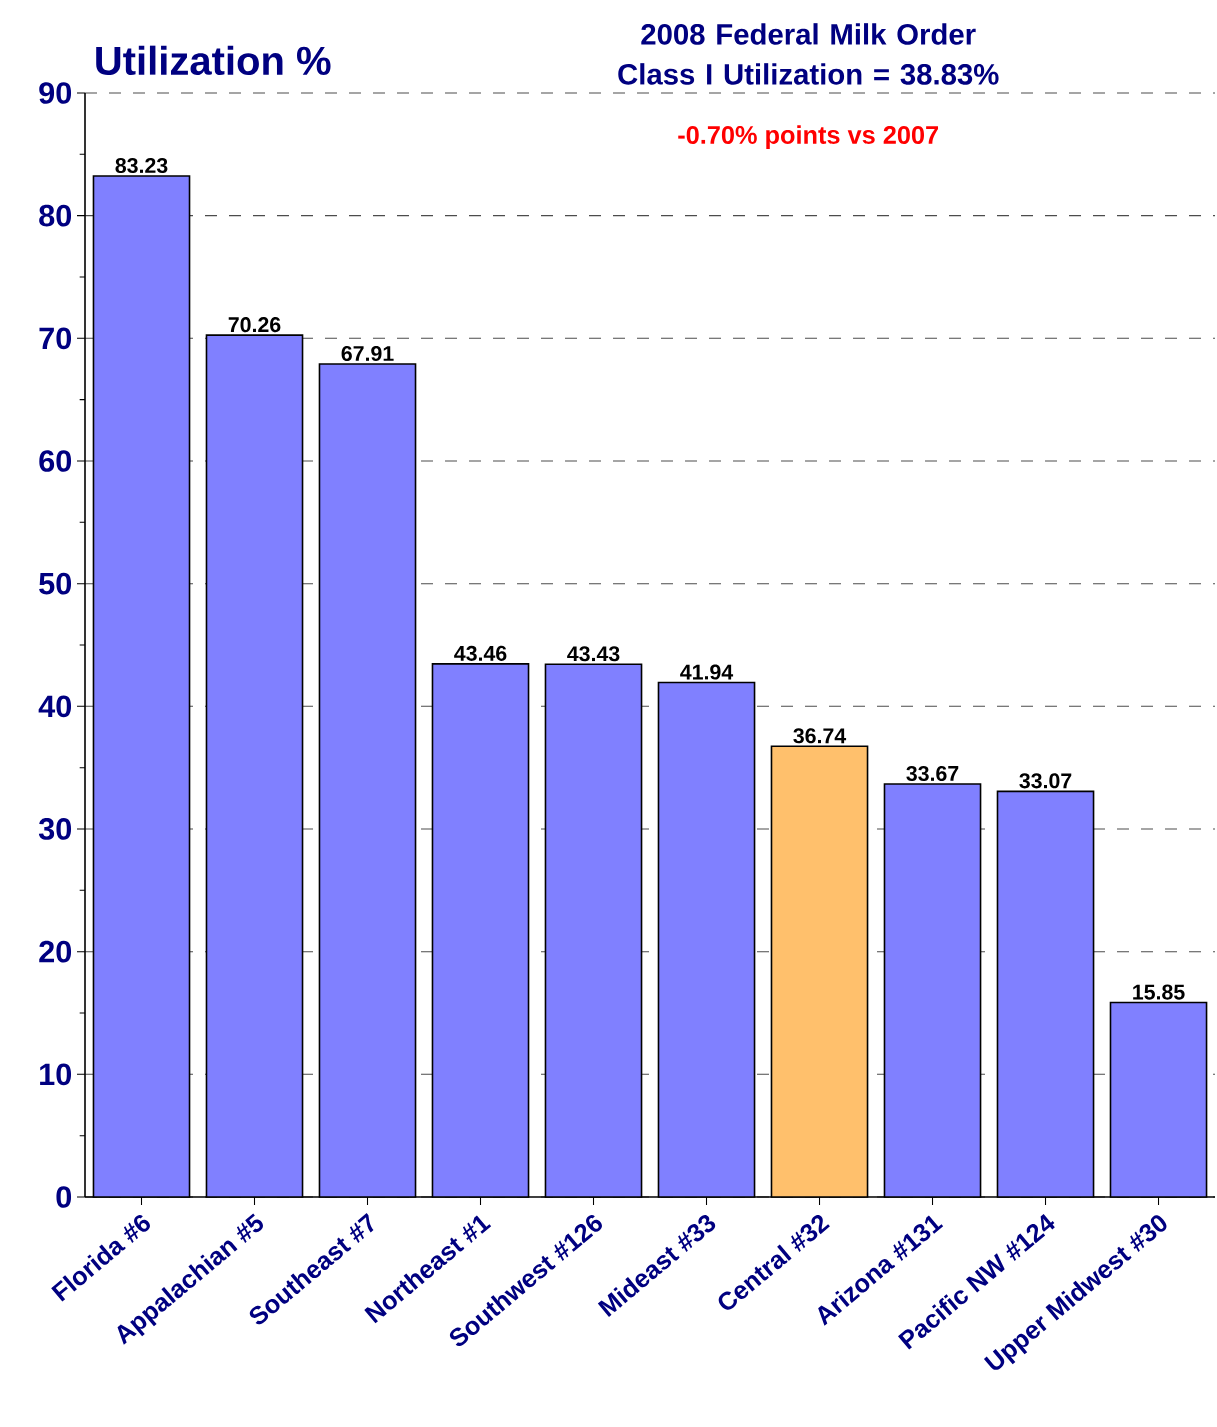 Image resolution: width=1217 pixels, height=1427 pixels. What do you see at coordinates (808, 137) in the screenshot?
I see `text: -0.70% points vs 2007` at bounding box center [808, 137].